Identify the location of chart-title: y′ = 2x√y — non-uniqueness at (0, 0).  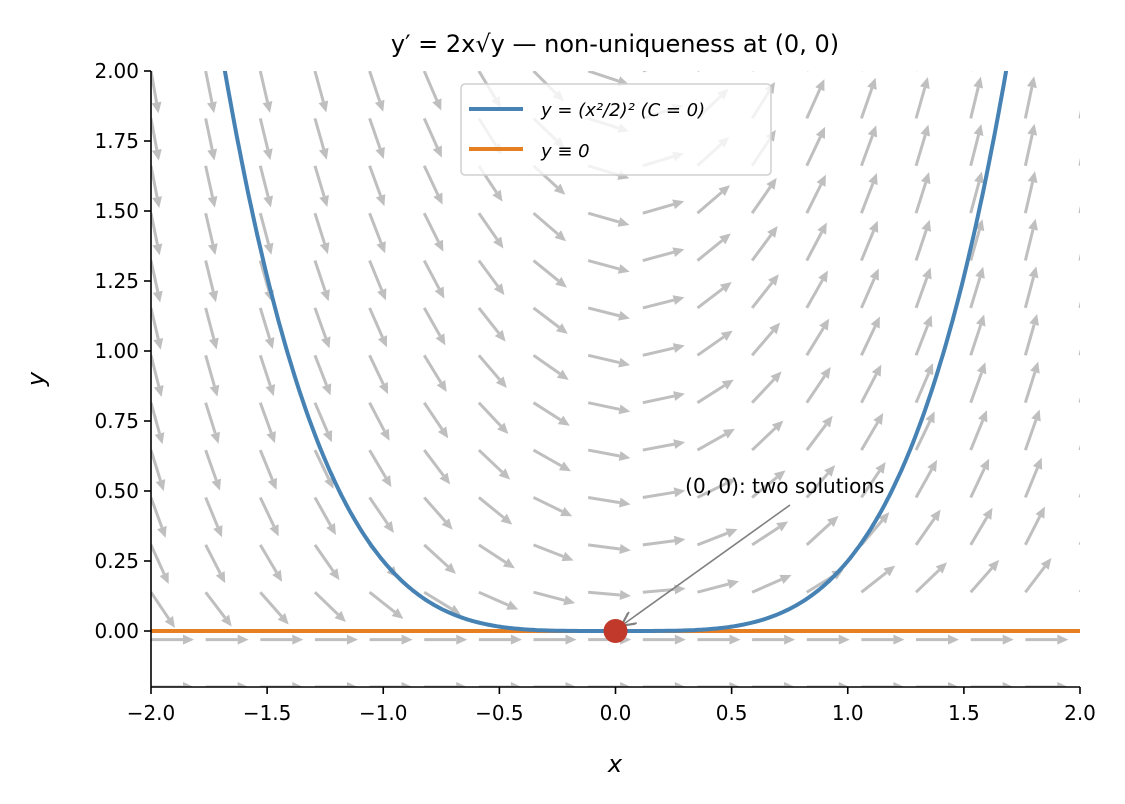
(615, 44).